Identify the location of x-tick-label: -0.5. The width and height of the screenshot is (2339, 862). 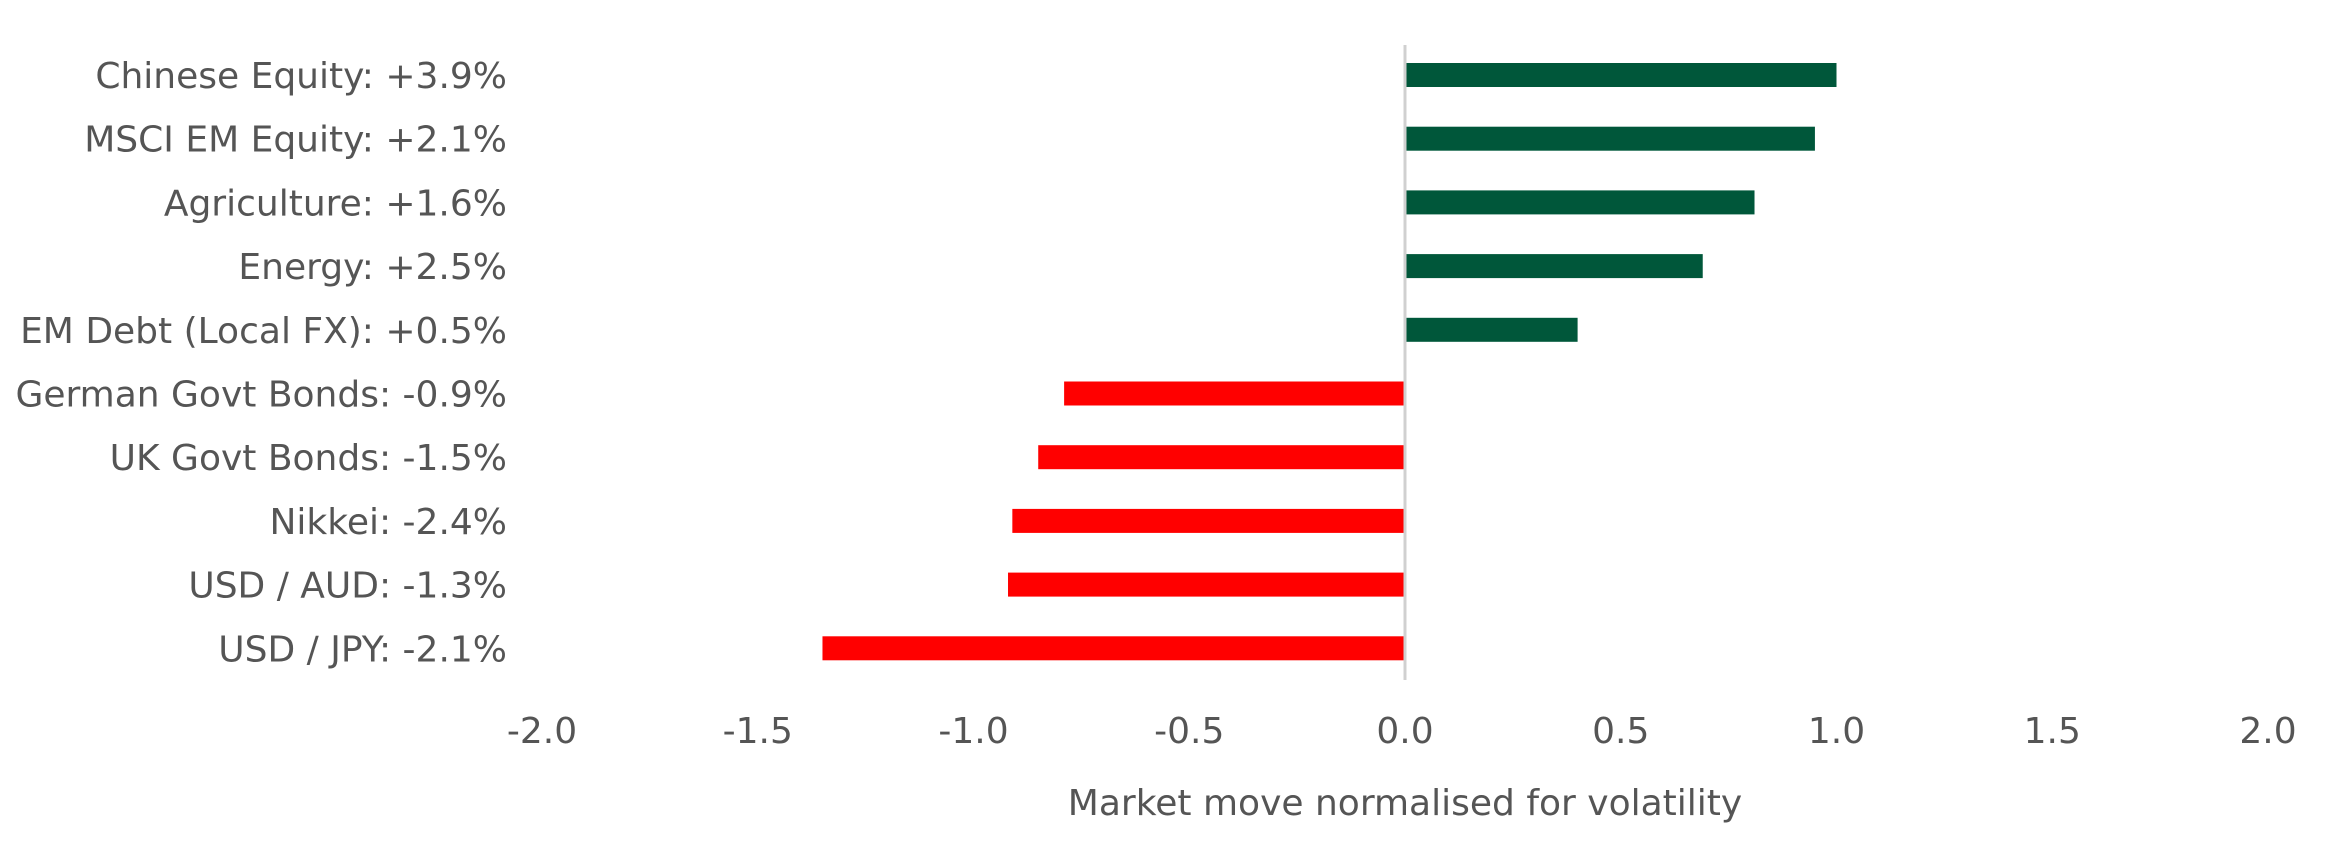
(1189, 731).